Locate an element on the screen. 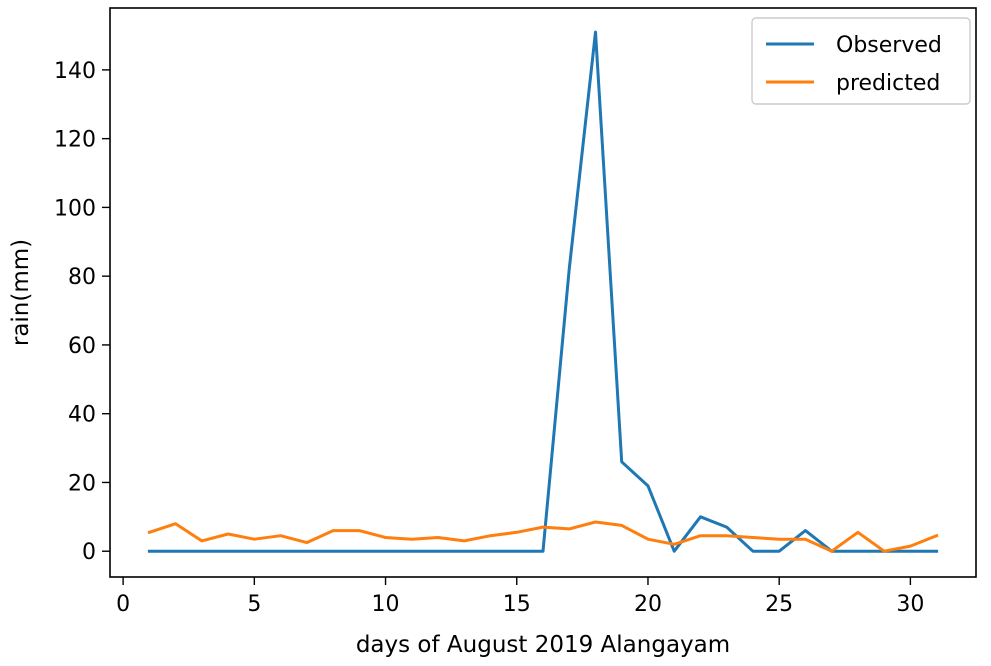 Image resolution: width=991 pixels, height=666 pixels. series-predicted is located at coordinates (543, 536).